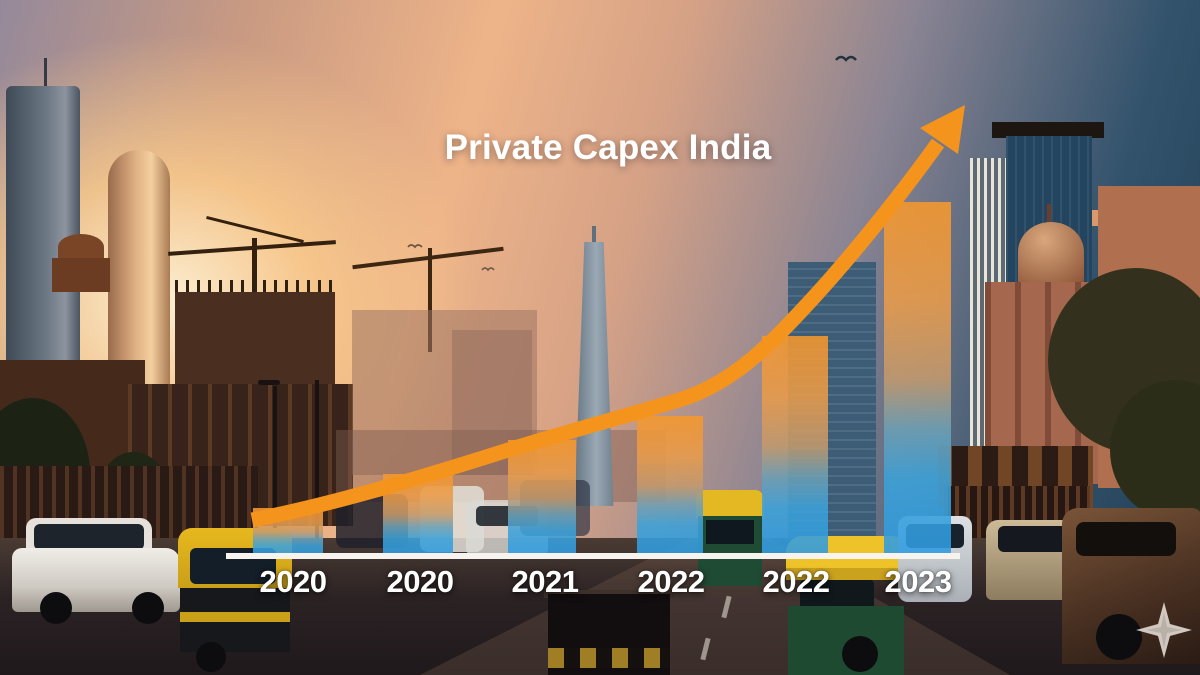 The height and width of the screenshot is (675, 1200). What do you see at coordinates (269, 382) in the screenshot?
I see `street-lamp-head` at bounding box center [269, 382].